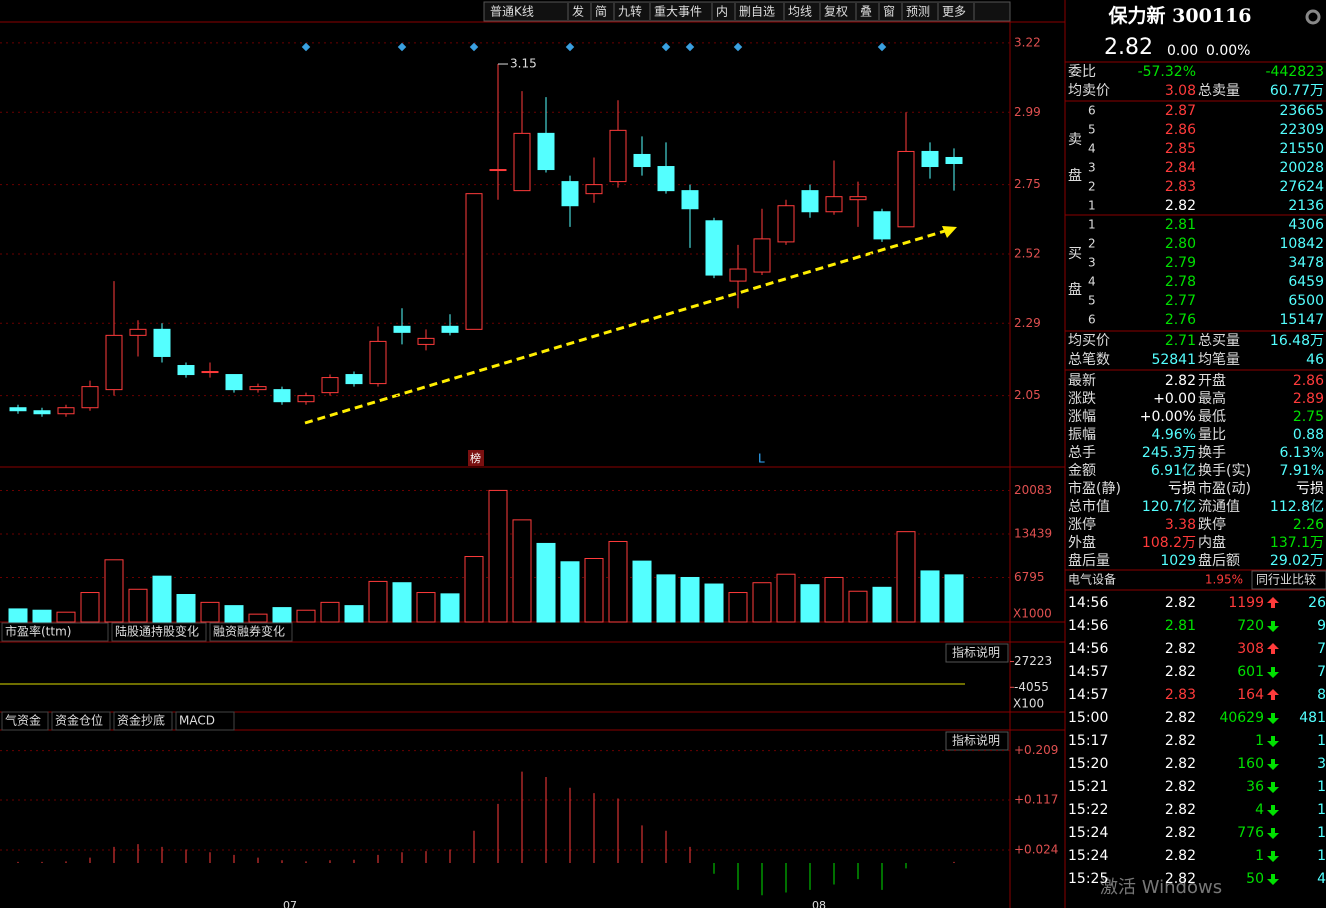 The height and width of the screenshot is (908, 1326). I want to click on quote-text: 1, so click(1321, 856).